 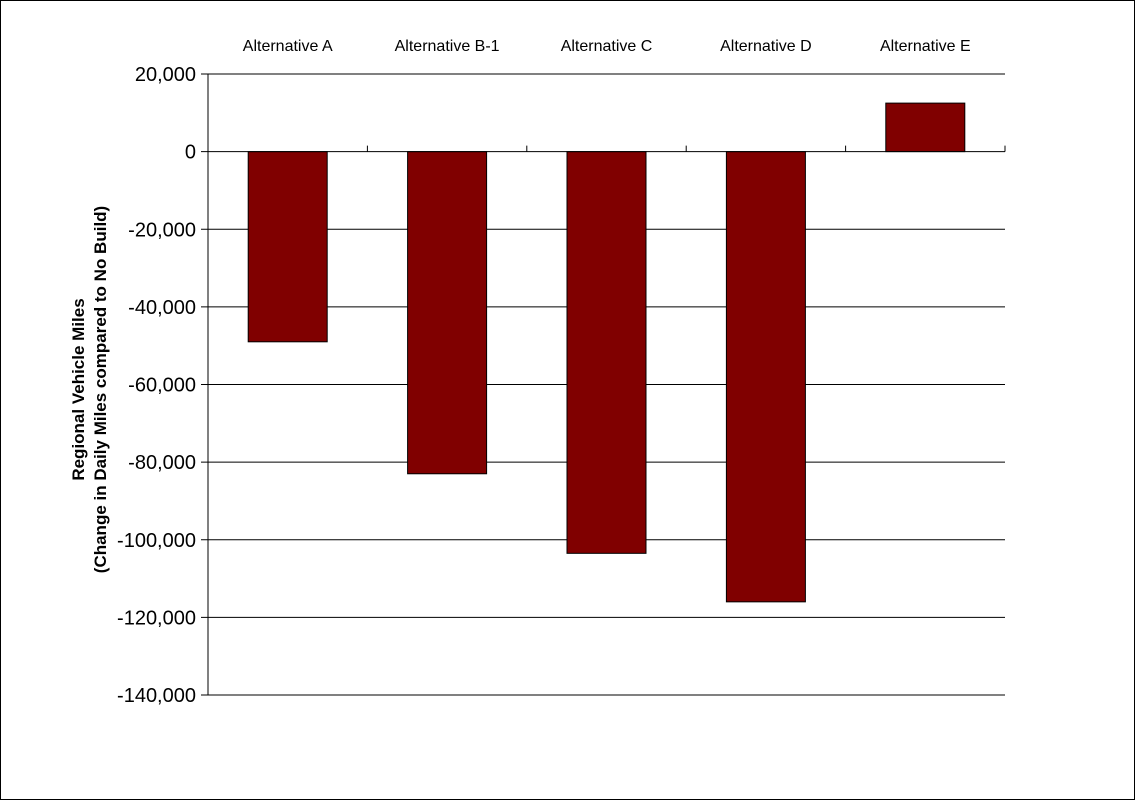 What do you see at coordinates (156, 618) in the screenshot?
I see `y-tick-label: -120,000` at bounding box center [156, 618].